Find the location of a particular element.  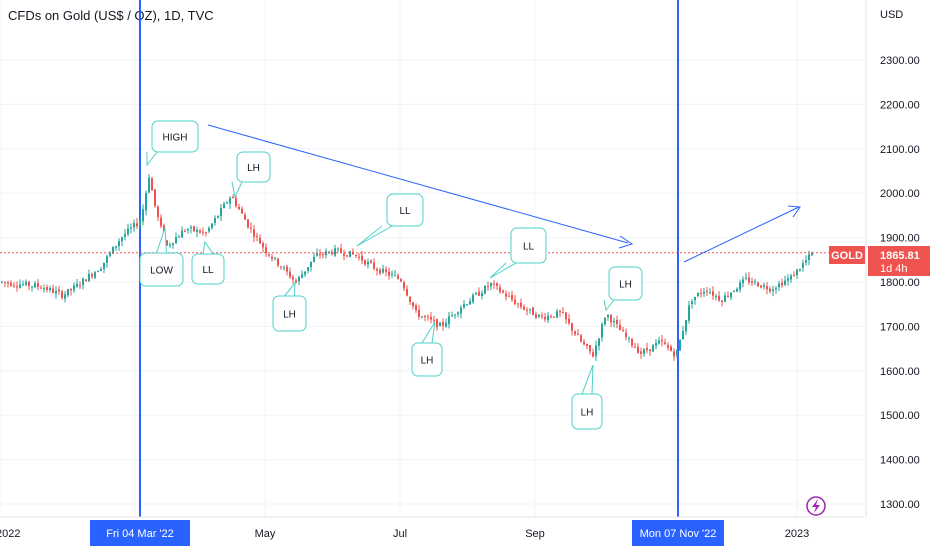

callout-ll: LL is located at coordinates (518, 253).